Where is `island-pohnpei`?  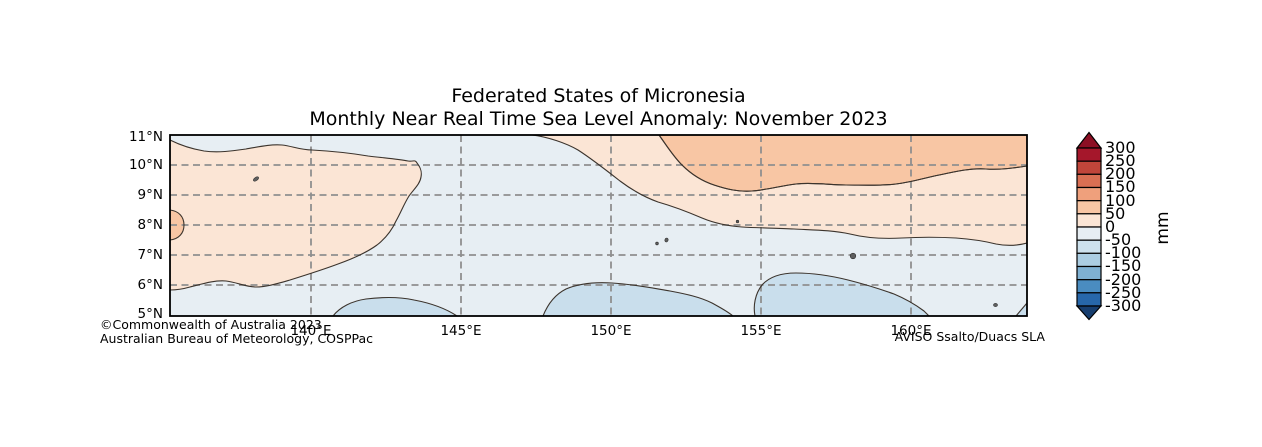
island-pohnpei is located at coordinates (853, 256).